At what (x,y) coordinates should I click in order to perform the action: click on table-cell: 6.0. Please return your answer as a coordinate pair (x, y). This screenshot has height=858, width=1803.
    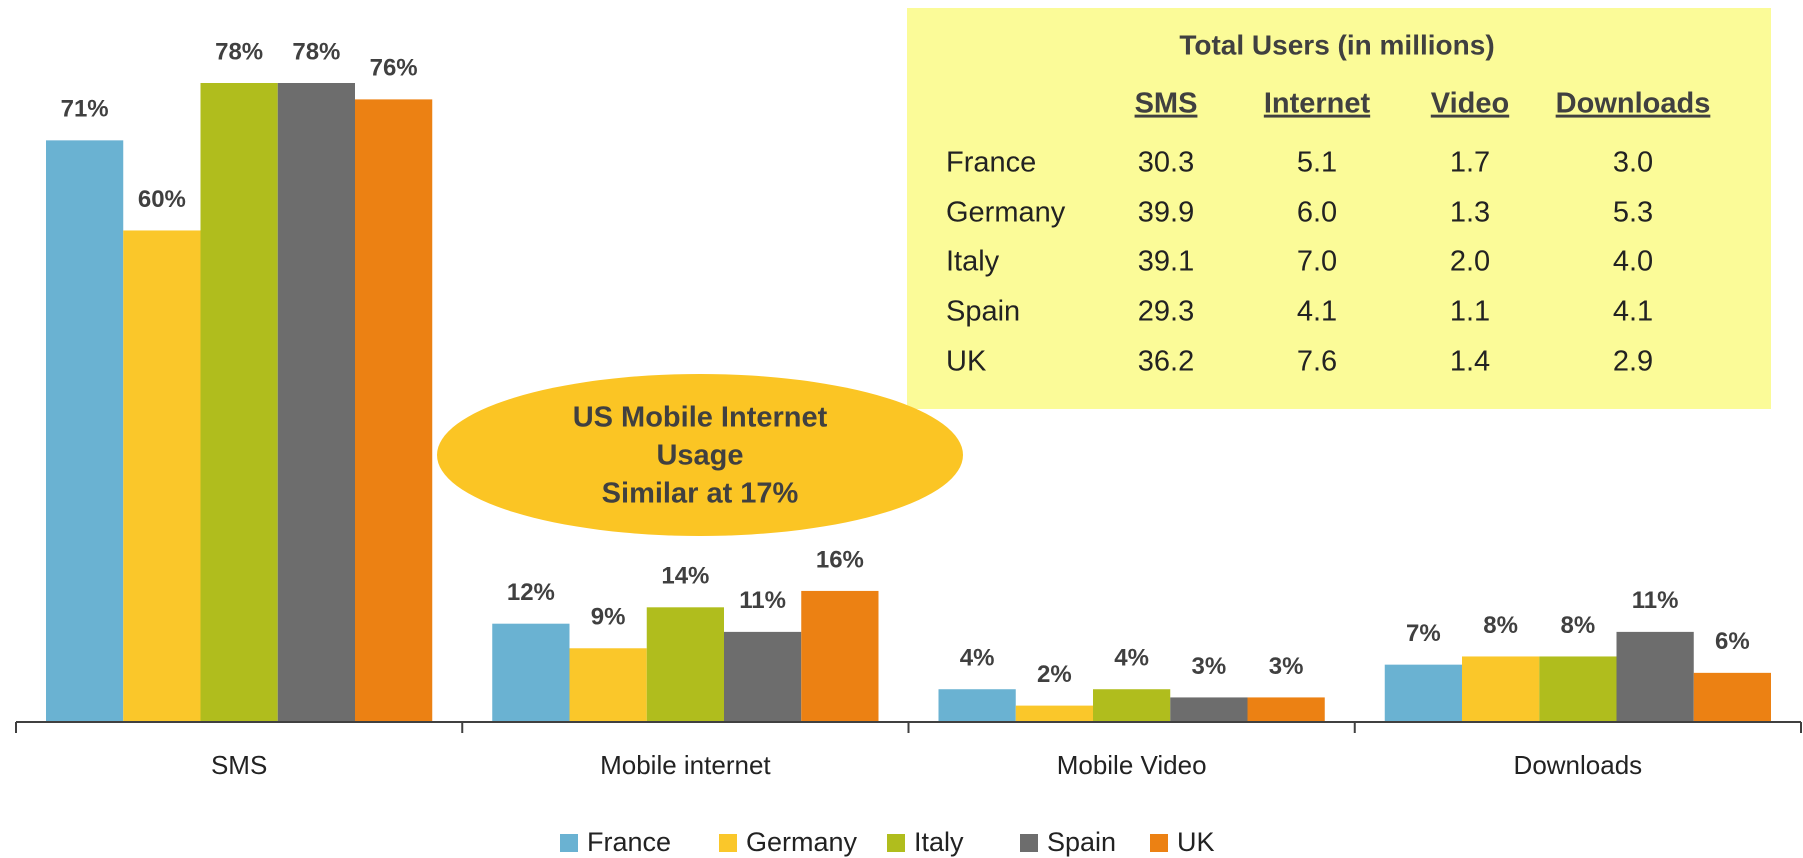
    Looking at the image, I should click on (1317, 213).